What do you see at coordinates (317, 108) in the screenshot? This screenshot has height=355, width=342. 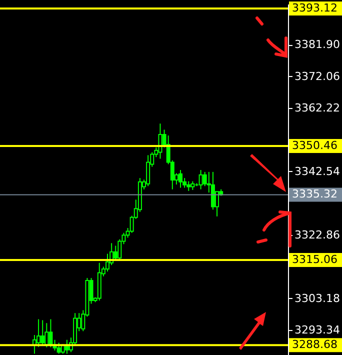 I see `y-tick-label: 3362.22` at bounding box center [317, 108].